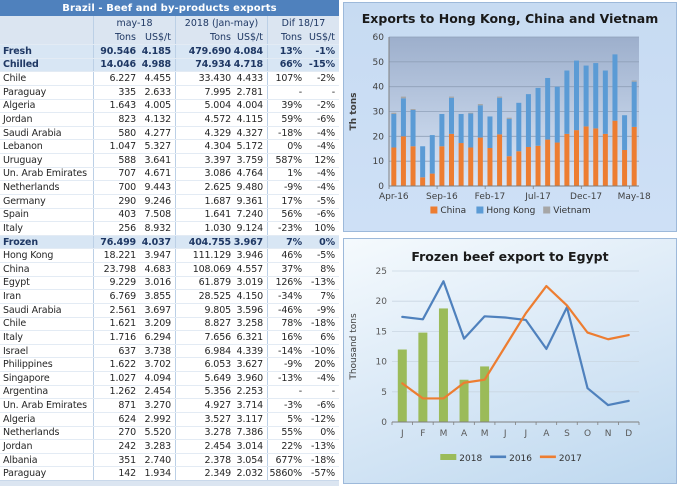  I want to click on table-row: Spain 403 7.508 1.641 7.240 56% -6%, so click(169, 214).